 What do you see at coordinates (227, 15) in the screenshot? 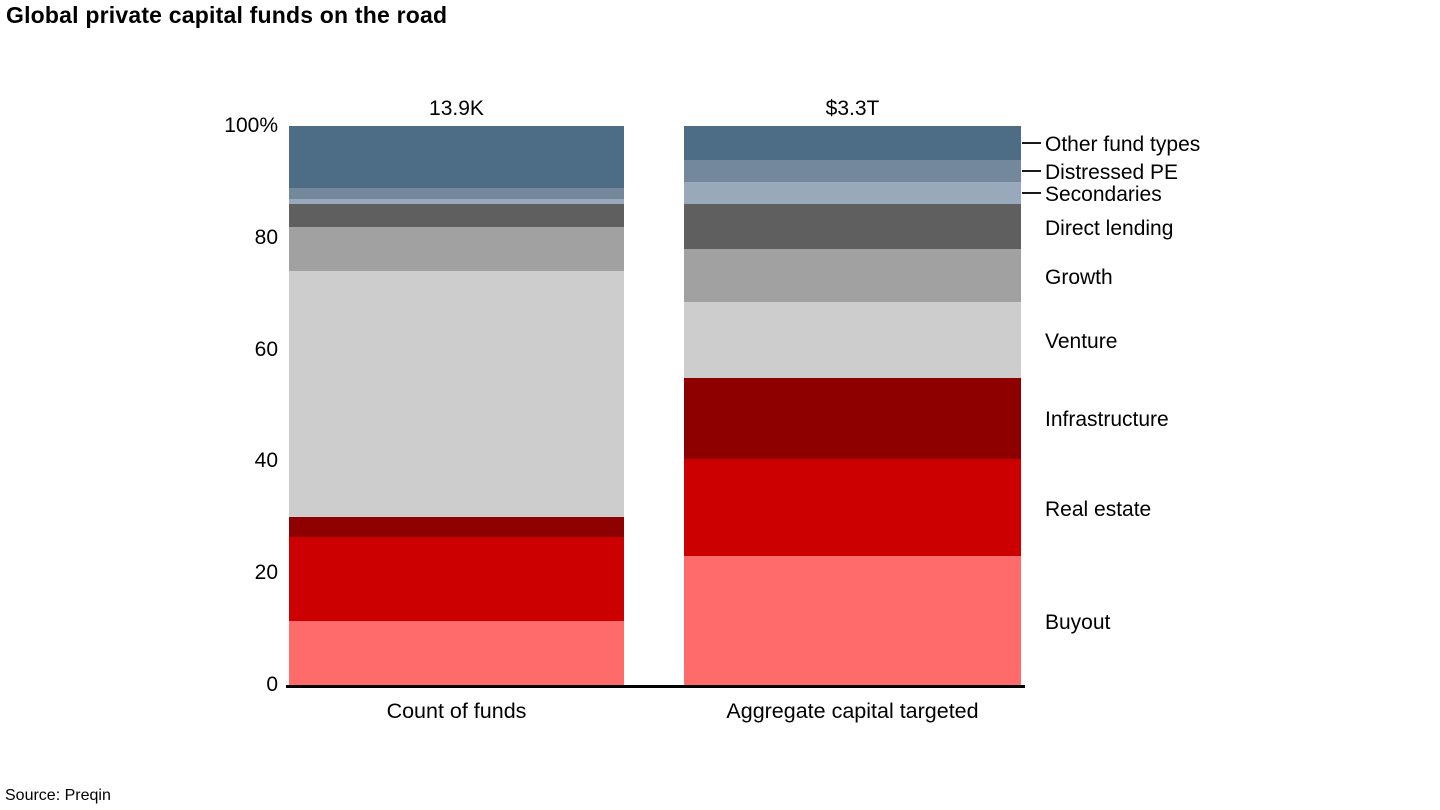
I see `chart-title: Global private capital funds on the road` at bounding box center [227, 15].